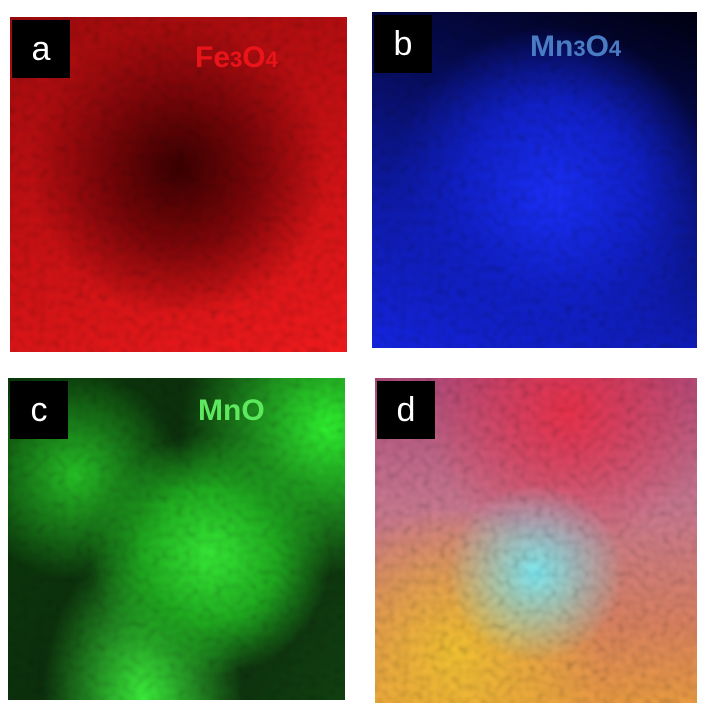  What do you see at coordinates (39, 410) in the screenshot?
I see `panel-label: c` at bounding box center [39, 410].